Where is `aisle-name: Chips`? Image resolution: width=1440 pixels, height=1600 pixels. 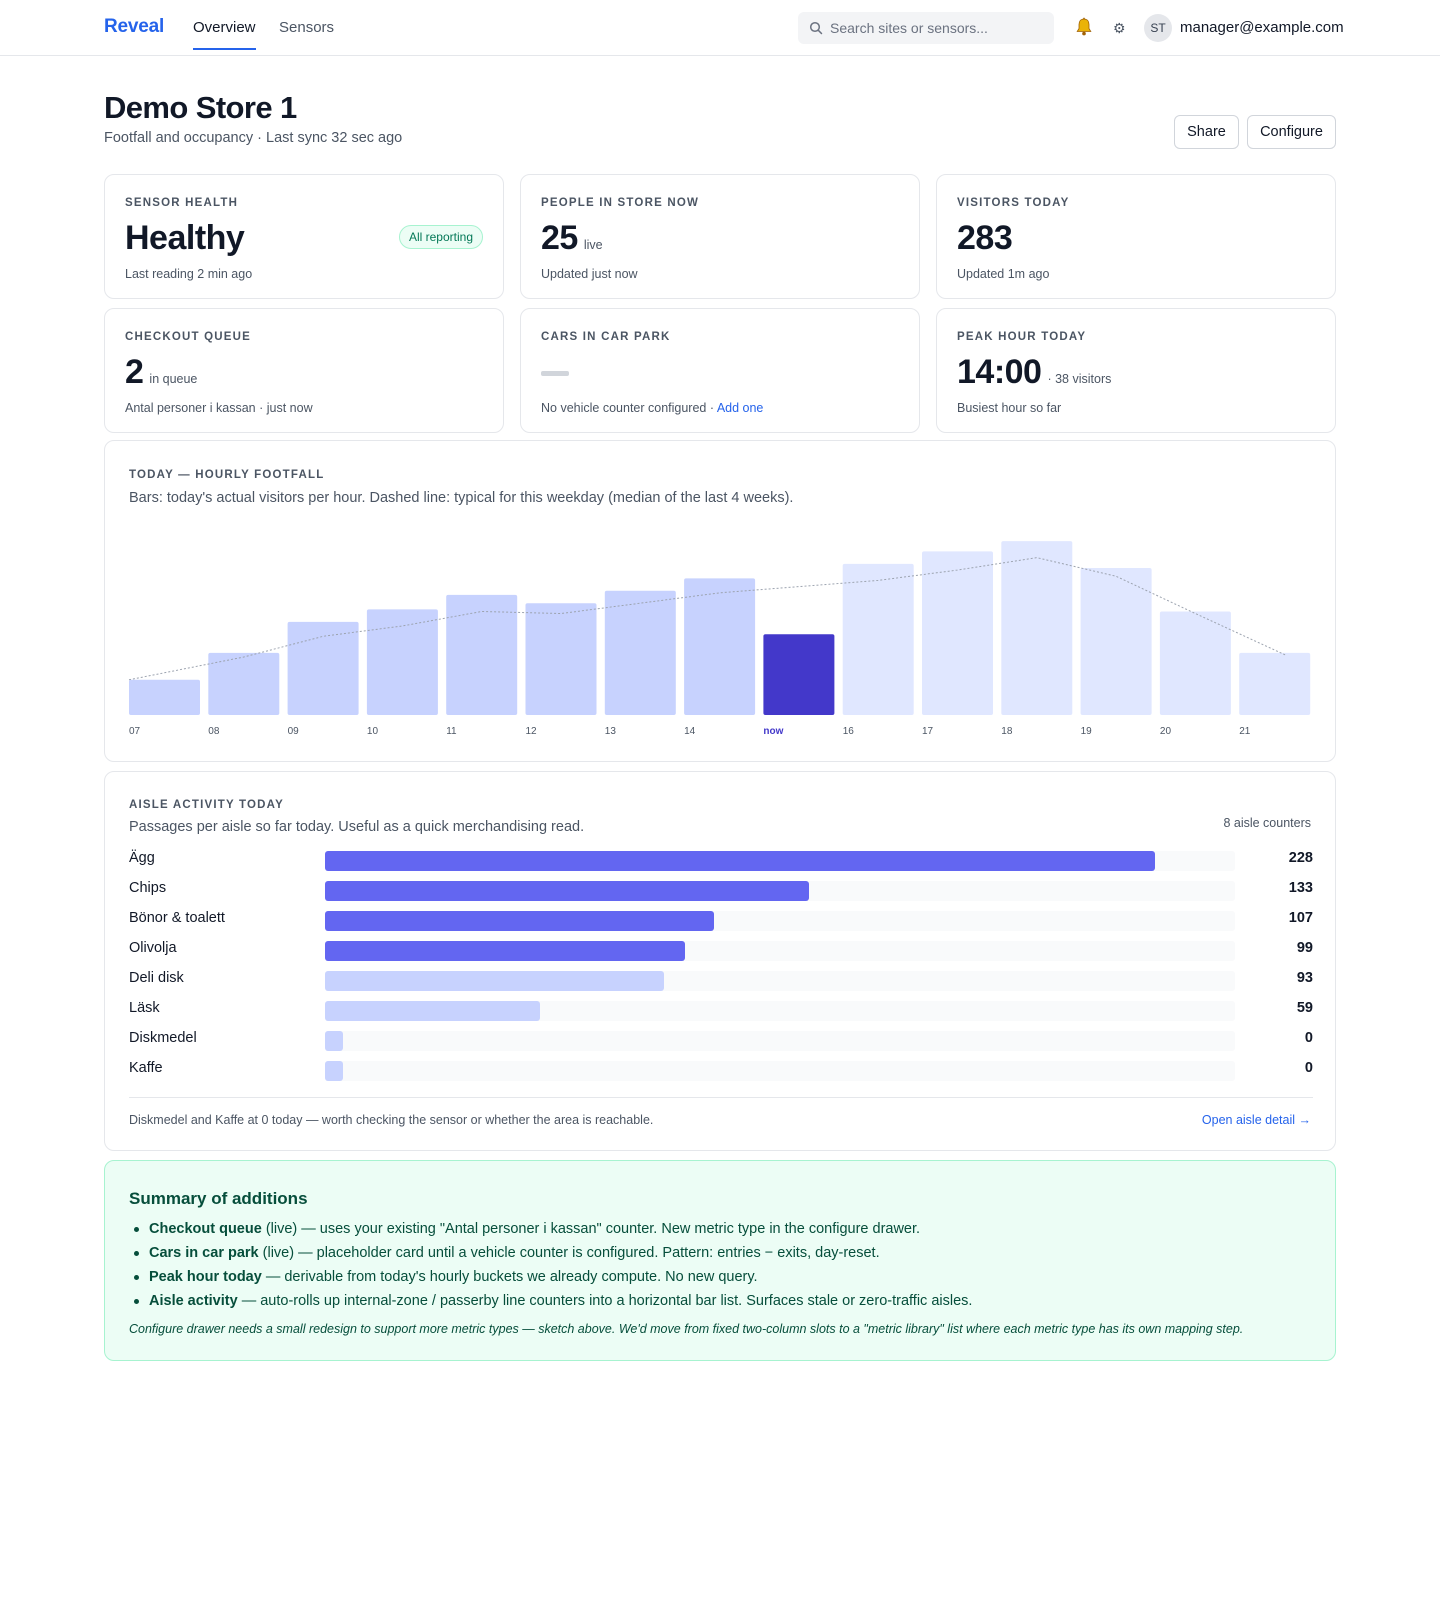 aisle-name: Chips is located at coordinates (148, 888).